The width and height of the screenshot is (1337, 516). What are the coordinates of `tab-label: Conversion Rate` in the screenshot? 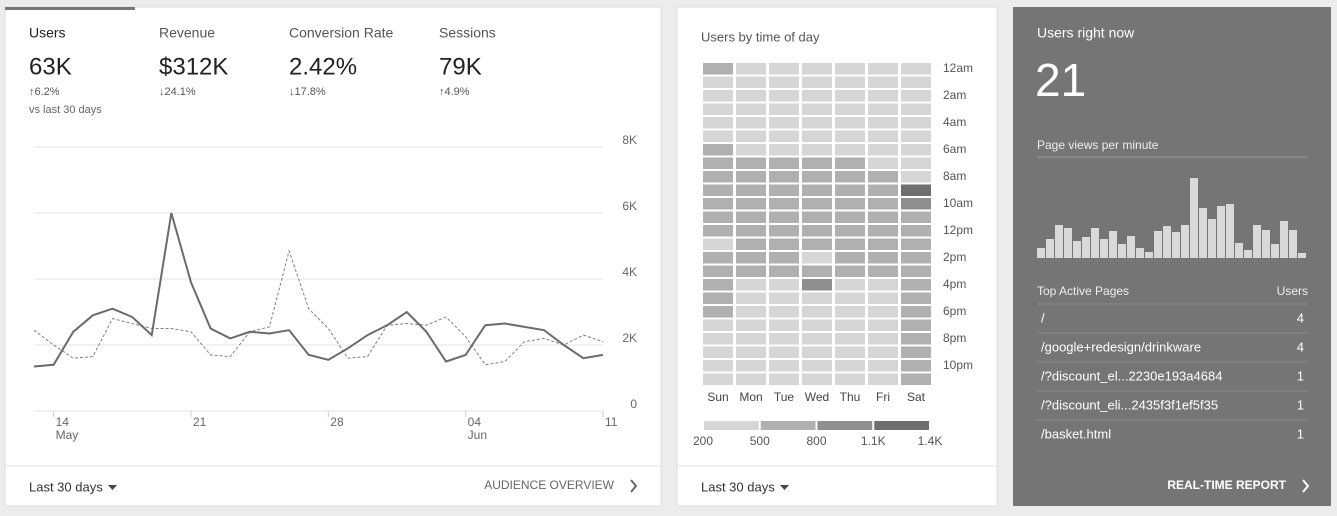 It's located at (341, 33).